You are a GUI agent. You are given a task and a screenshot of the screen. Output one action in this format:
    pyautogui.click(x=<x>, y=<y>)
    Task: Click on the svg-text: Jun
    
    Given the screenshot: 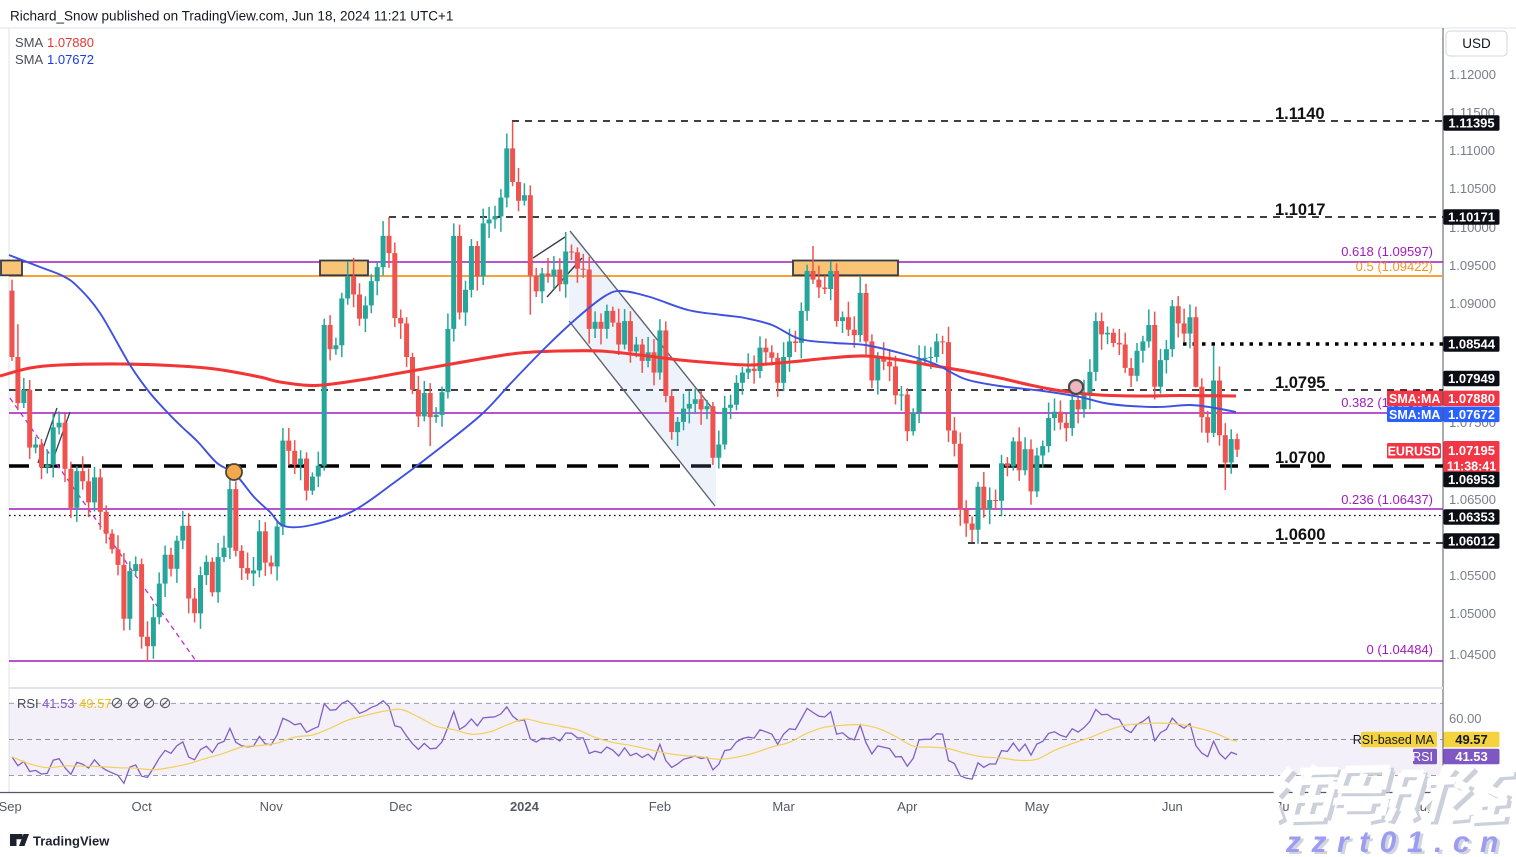 What is the action you would take?
    pyautogui.click(x=1172, y=806)
    